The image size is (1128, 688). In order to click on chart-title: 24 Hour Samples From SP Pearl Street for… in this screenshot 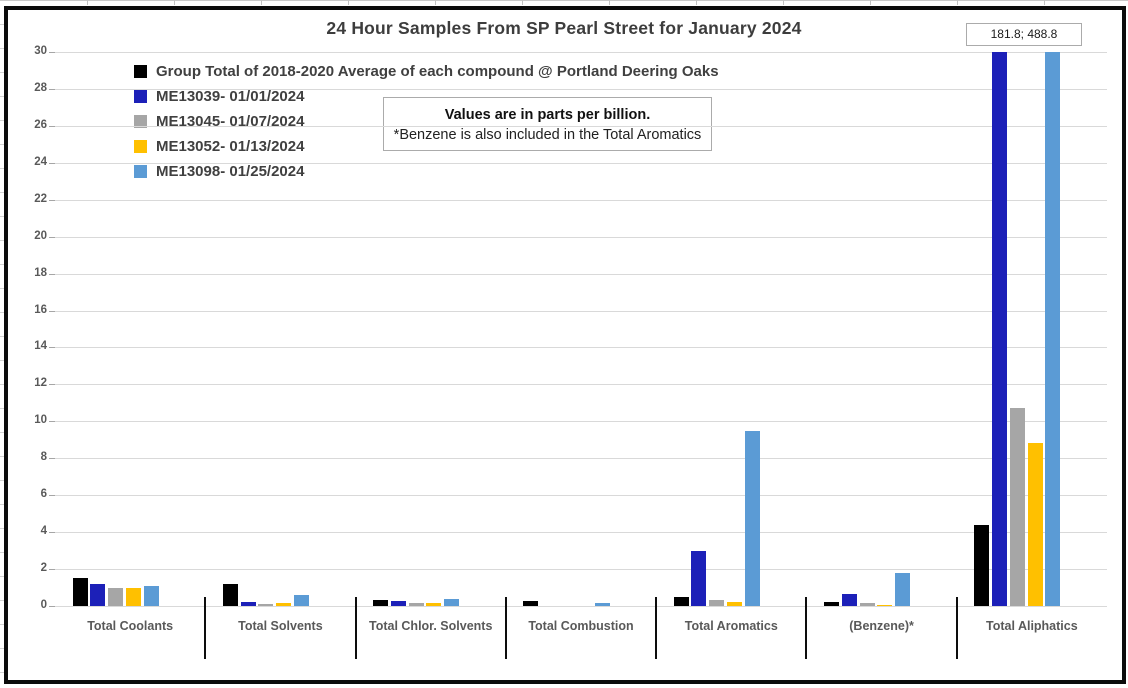, I will do `click(564, 28)`.